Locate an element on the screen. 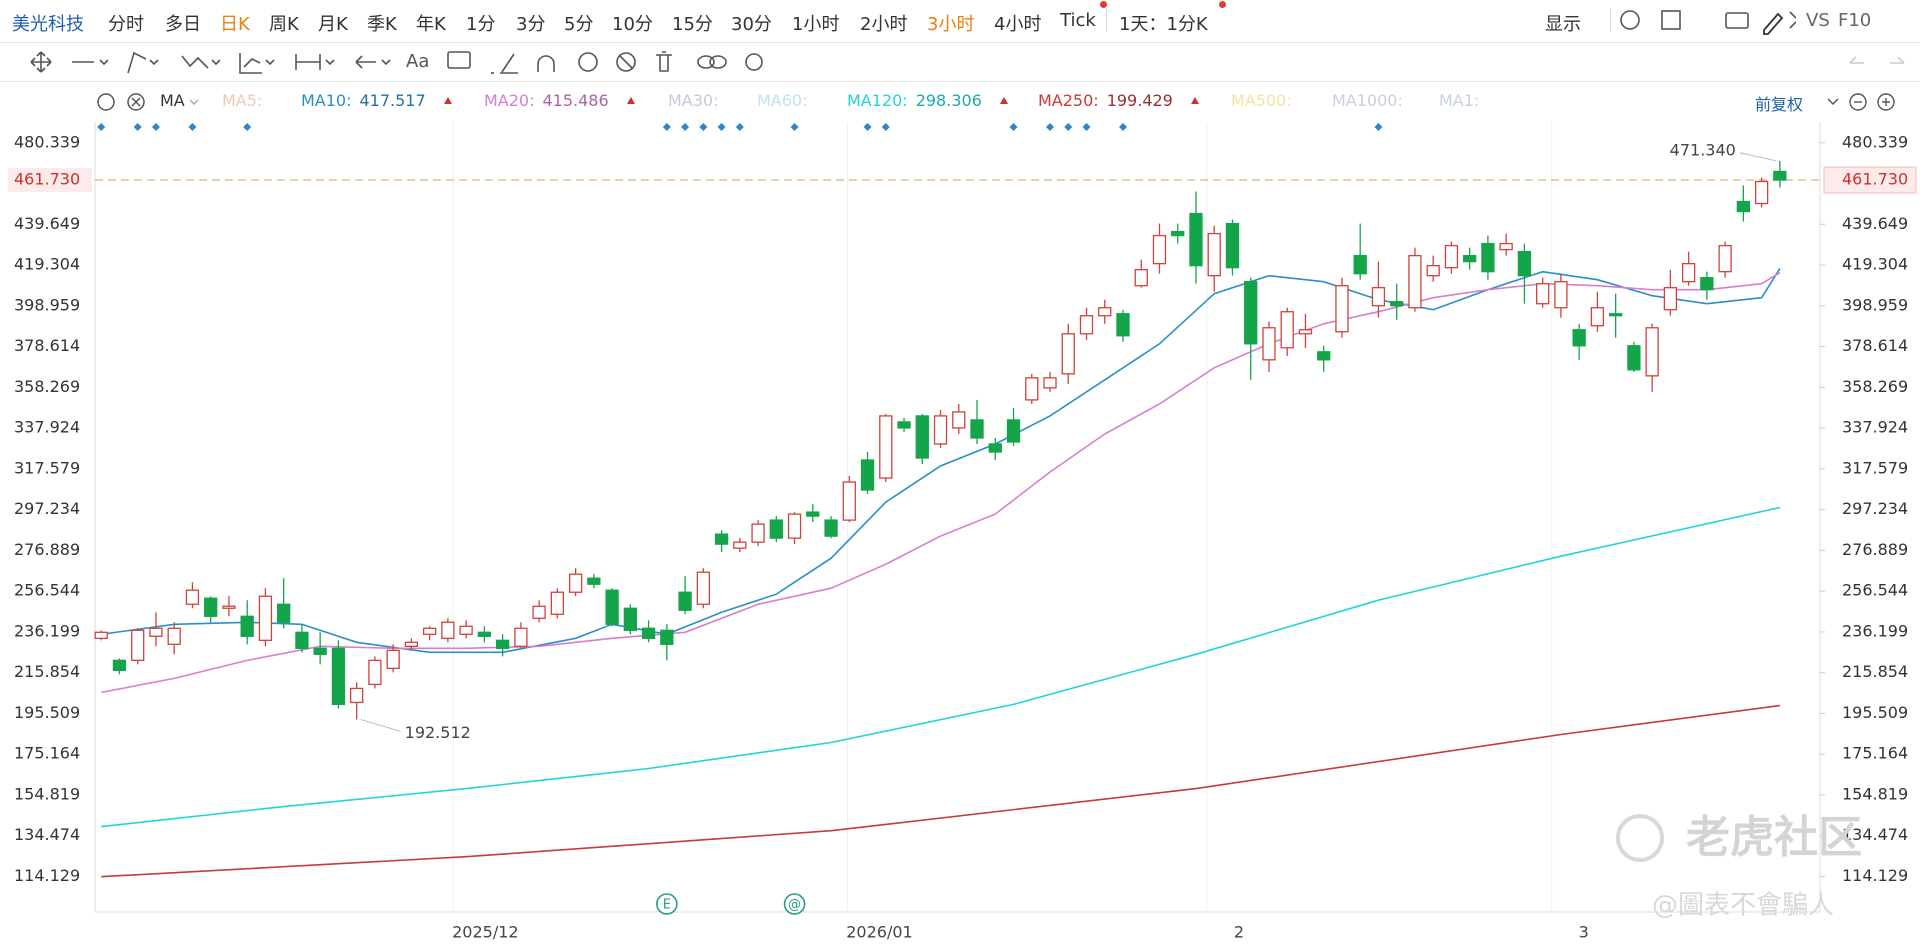 The width and height of the screenshot is (1920, 946). note-tool is located at coordinates (459, 60).